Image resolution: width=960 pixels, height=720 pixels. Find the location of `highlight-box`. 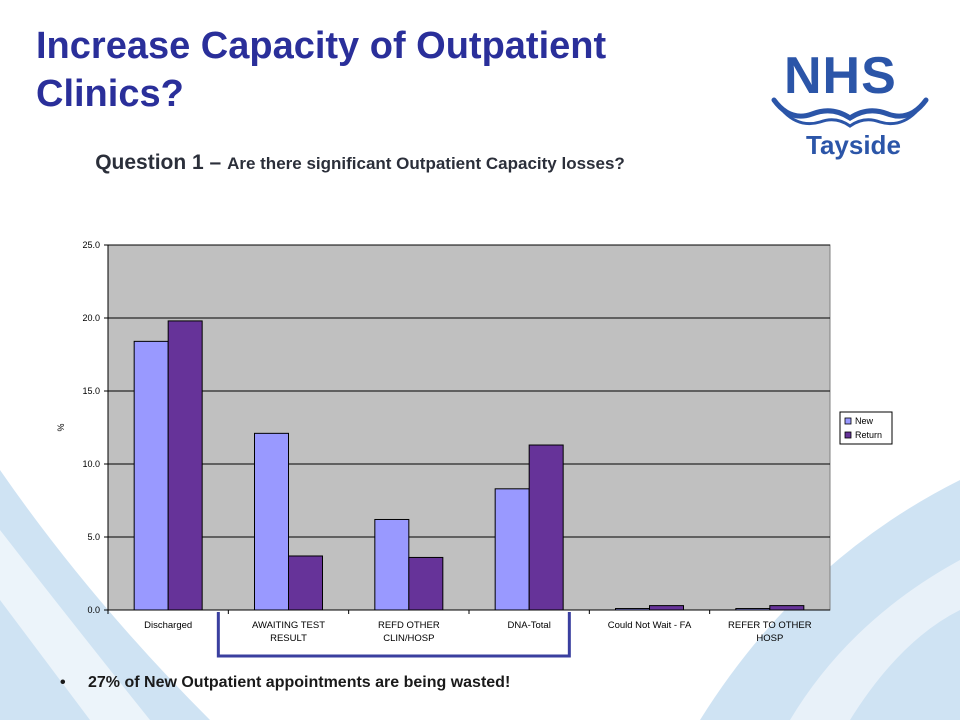

highlight-box is located at coordinates (393, 635).